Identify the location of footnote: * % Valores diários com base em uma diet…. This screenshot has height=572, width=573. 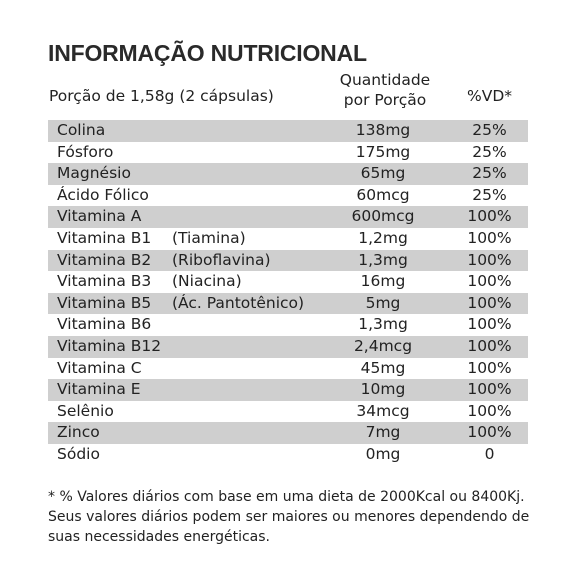
(289, 517).